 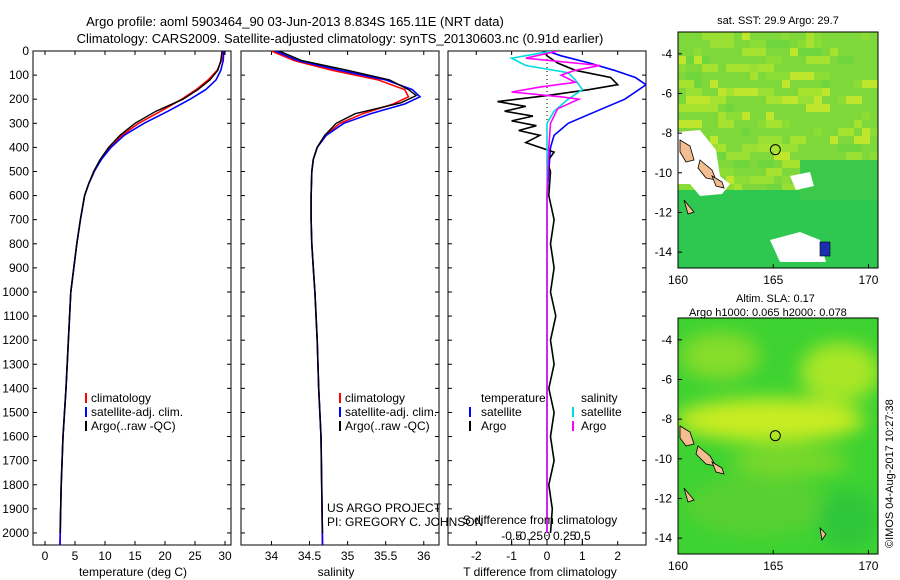 What do you see at coordinates (15, 292) in the screenshot?
I see `depth-tick-label-1000: 1000` at bounding box center [15, 292].